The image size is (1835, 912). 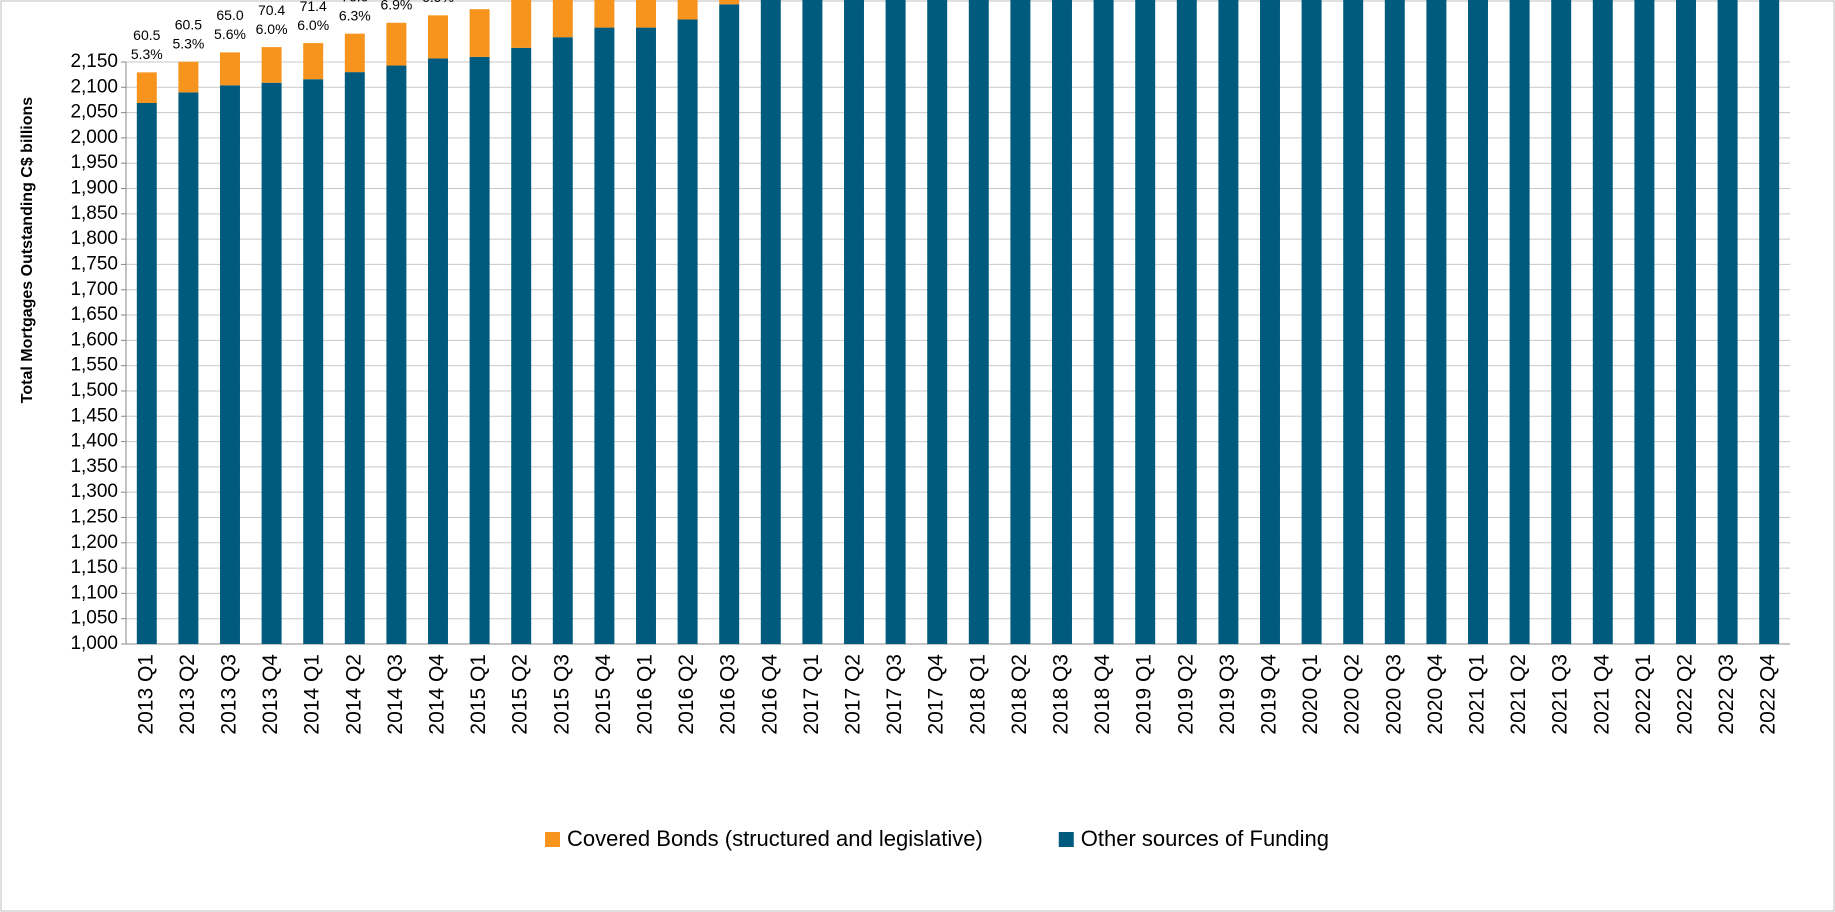 What do you see at coordinates (94, 592) in the screenshot?
I see `y-tick-label: 1,100` at bounding box center [94, 592].